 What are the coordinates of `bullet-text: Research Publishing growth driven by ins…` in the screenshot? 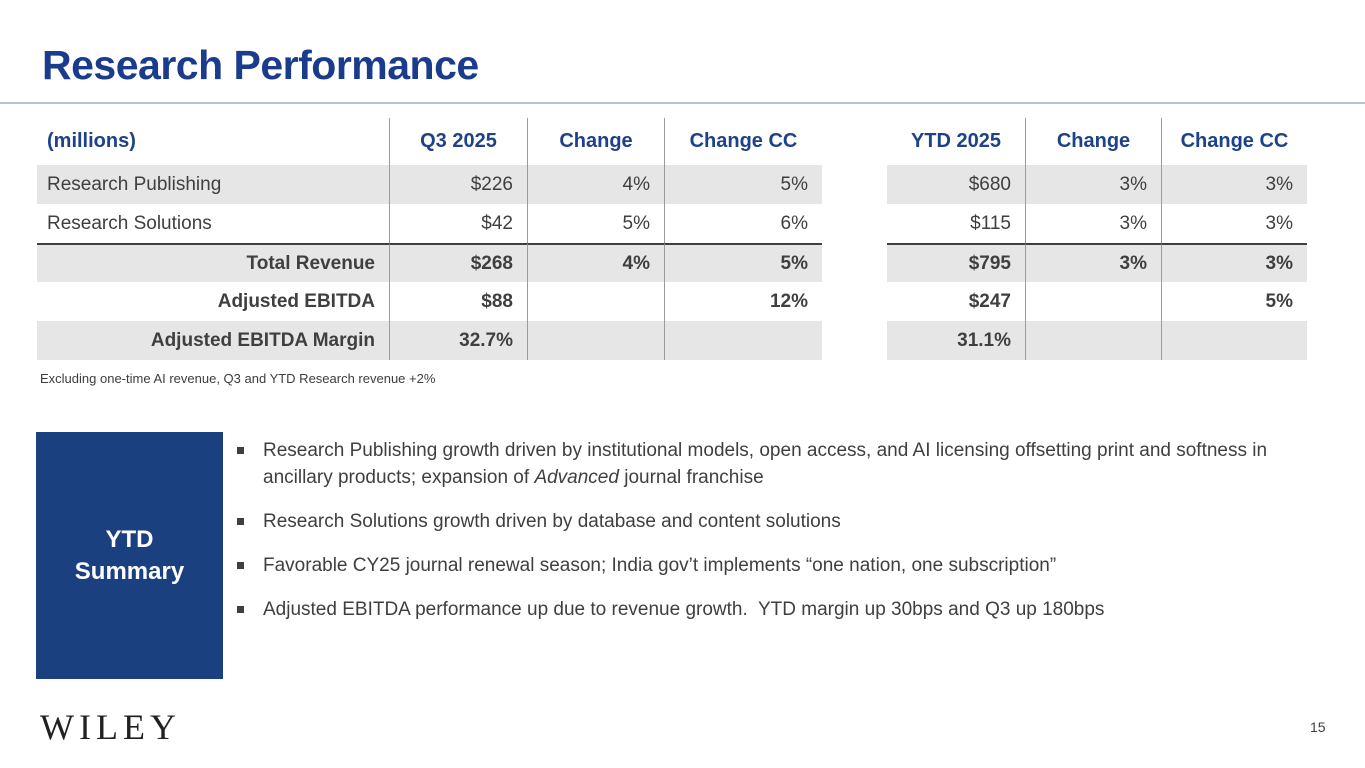 It's located at (771, 464).